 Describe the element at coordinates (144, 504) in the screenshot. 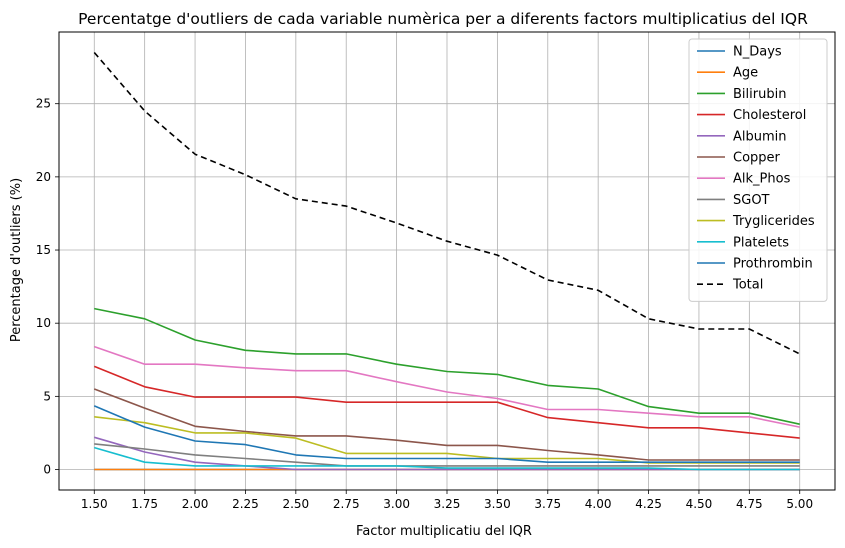

I see `x-tick-label: 1.75` at that location.